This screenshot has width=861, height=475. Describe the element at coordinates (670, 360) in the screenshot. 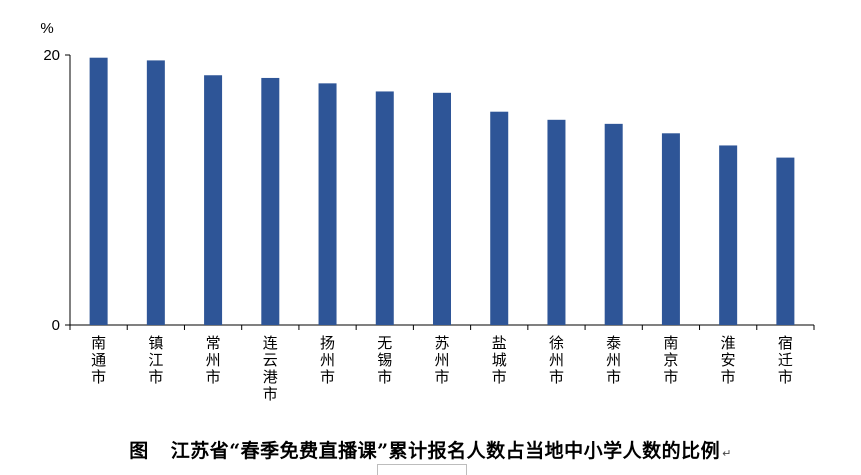

I see `x-category-label: 京` at that location.